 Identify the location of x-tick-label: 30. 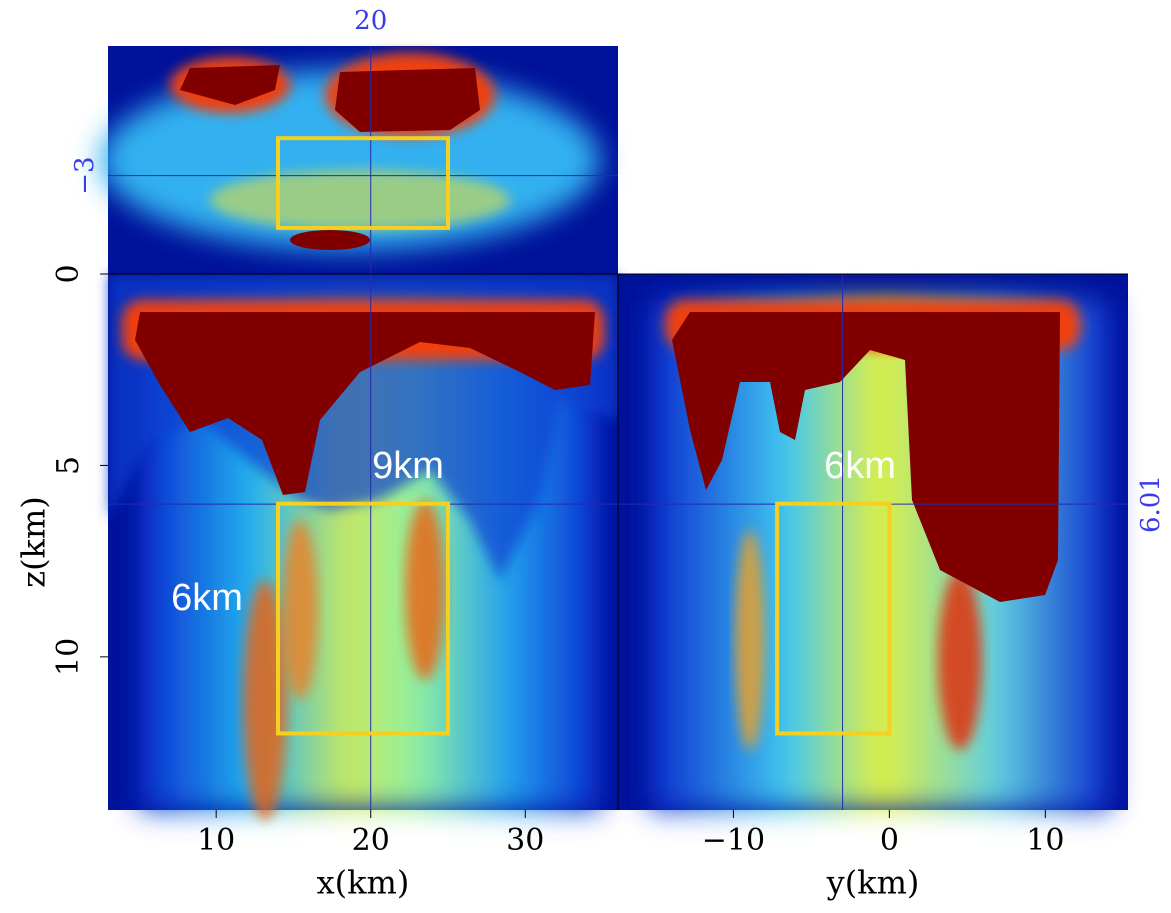
(525, 840).